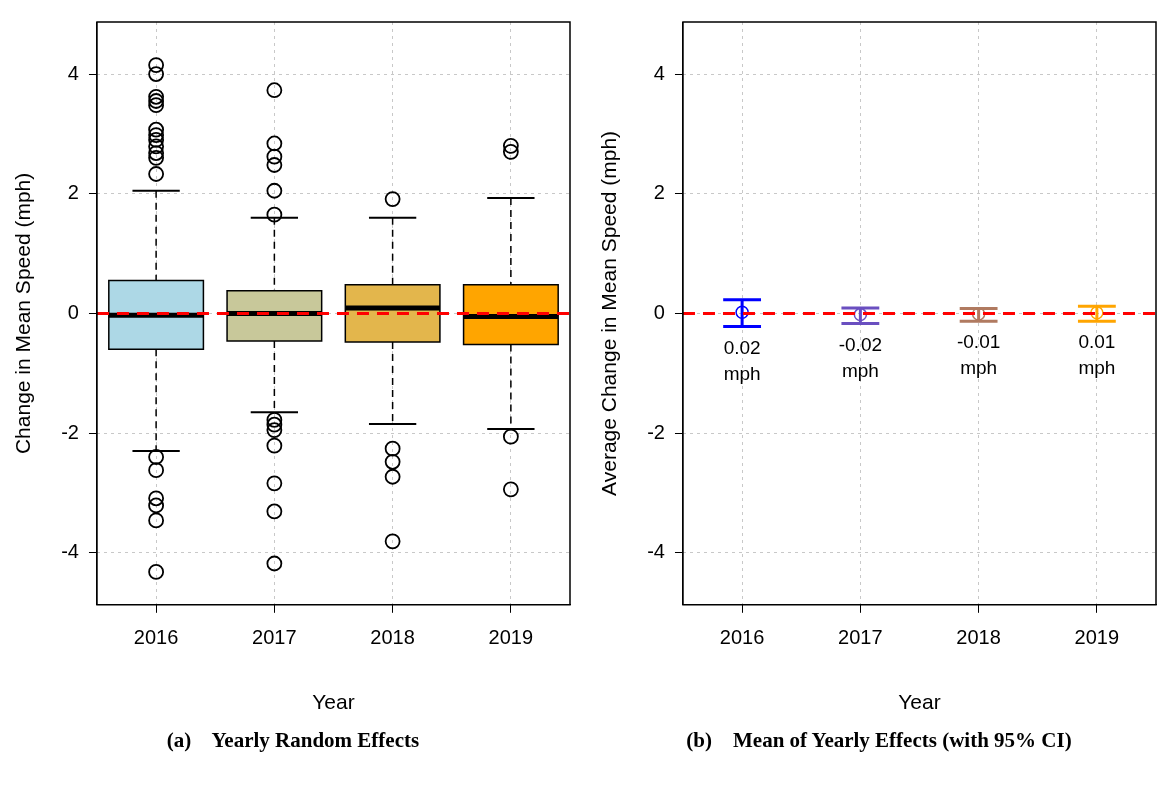 Image resolution: width=1172 pixels, height=786 pixels. I want to click on y-axis-title: Change in Mean Speed (mph), so click(23, 313).